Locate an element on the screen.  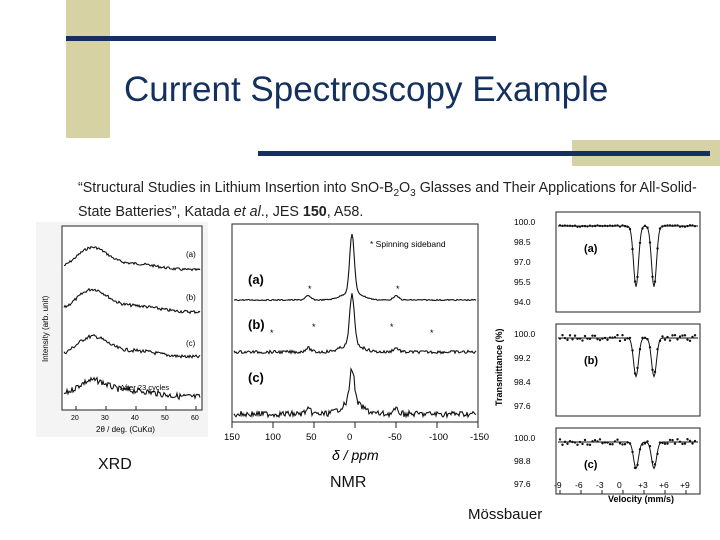
mossbauer-xtick-label: -6 is located at coordinates (579, 485).